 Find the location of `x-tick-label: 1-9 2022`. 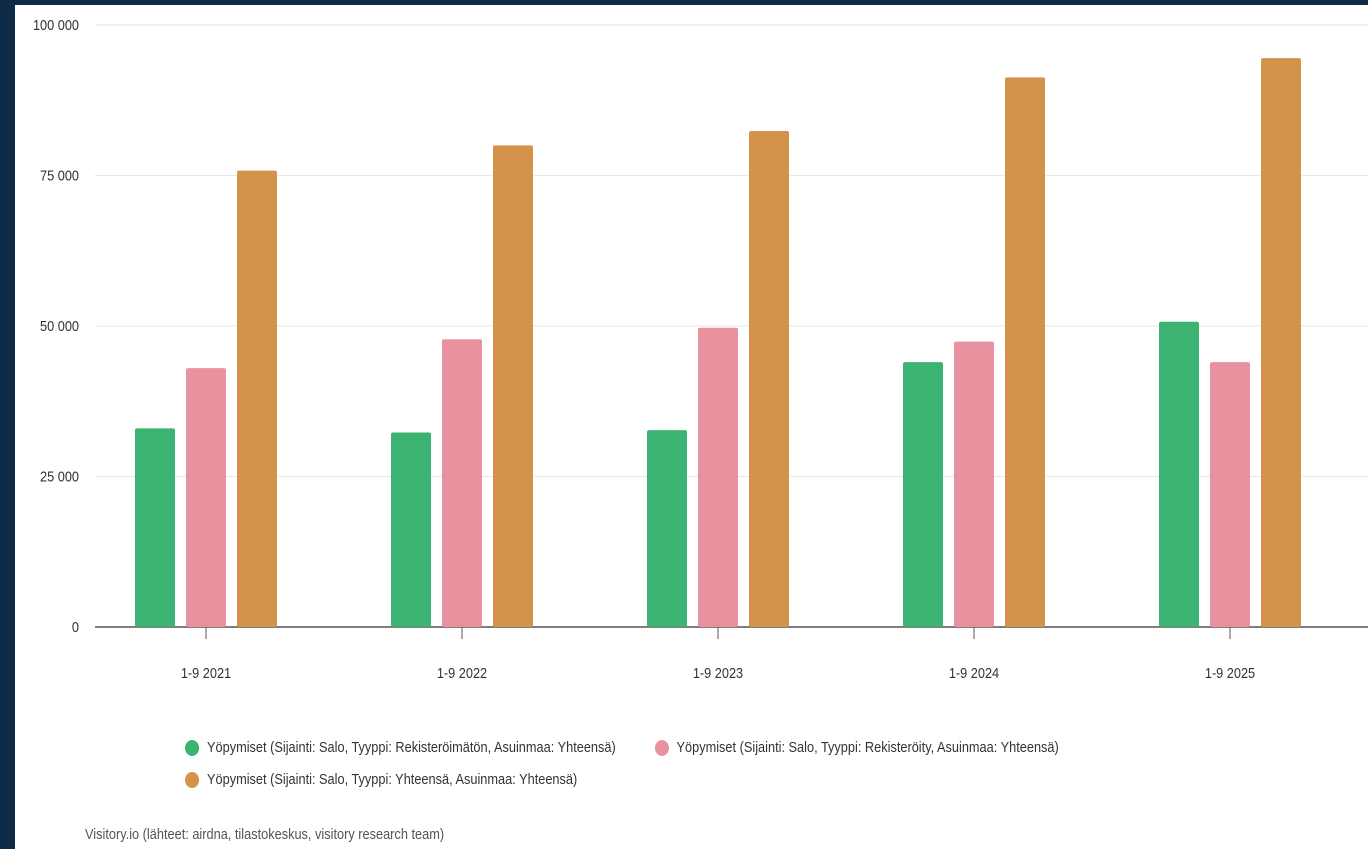

x-tick-label: 1-9 2022 is located at coordinates (462, 672).